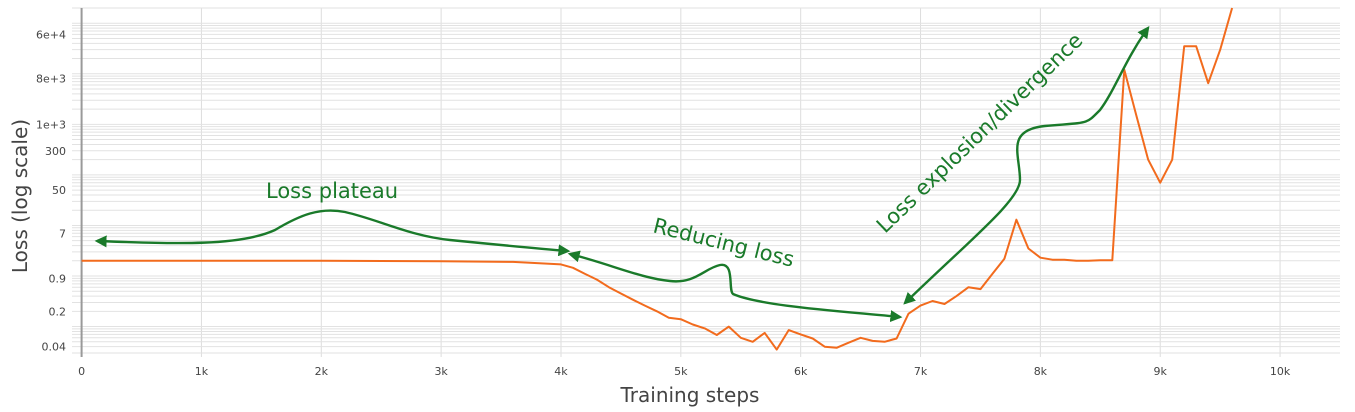  I want to click on y-tick-label: 0.04, so click(54, 347).